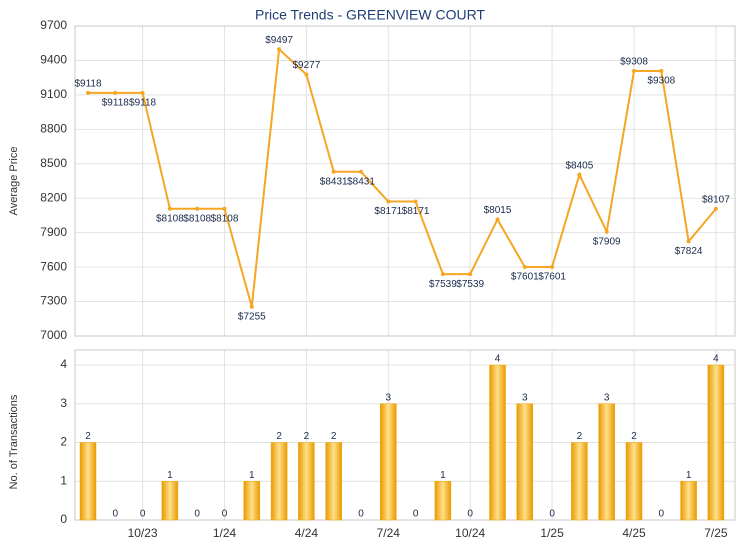 The height and width of the screenshot is (550, 740). What do you see at coordinates (53, 335) in the screenshot?
I see `y-tick-label: 7000` at bounding box center [53, 335].